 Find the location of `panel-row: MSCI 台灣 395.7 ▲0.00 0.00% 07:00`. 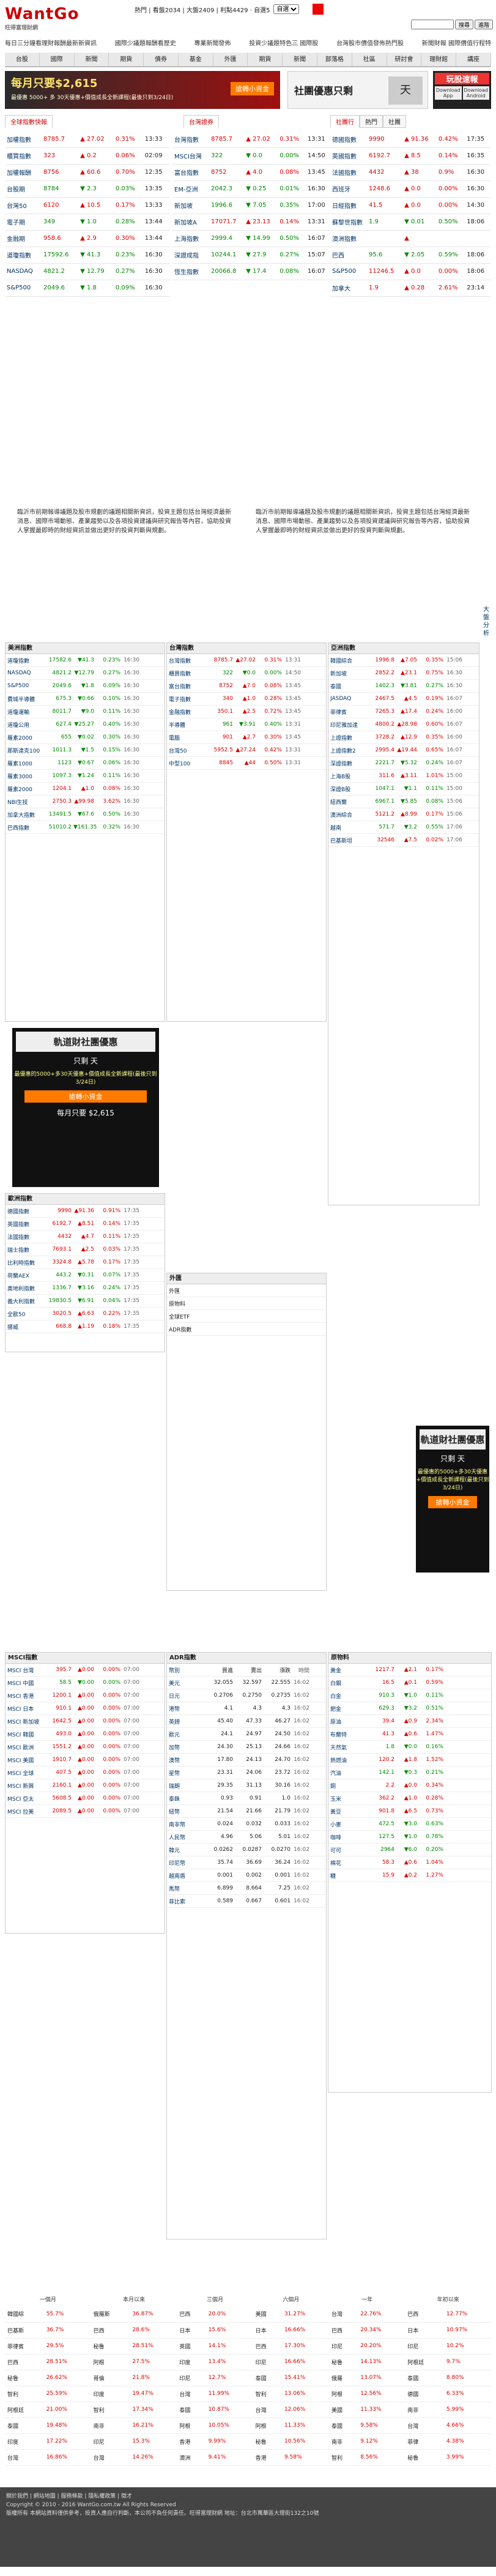

panel-row: MSCI 台灣 395.7 ▲0.00 0.00% 07:00 is located at coordinates (85, 1671).